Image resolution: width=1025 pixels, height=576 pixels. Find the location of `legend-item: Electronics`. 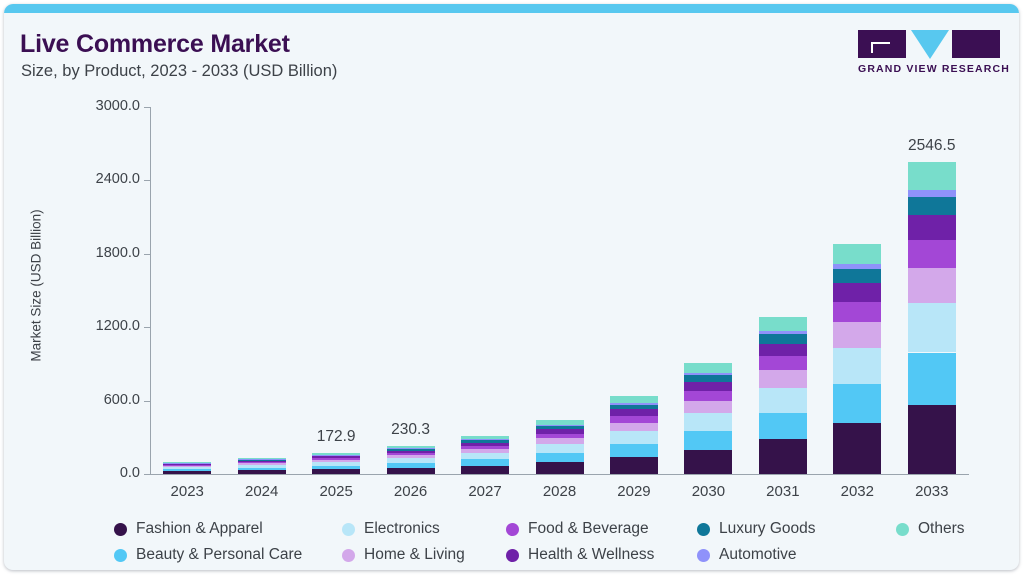

legend-item: Electronics is located at coordinates (391, 529).